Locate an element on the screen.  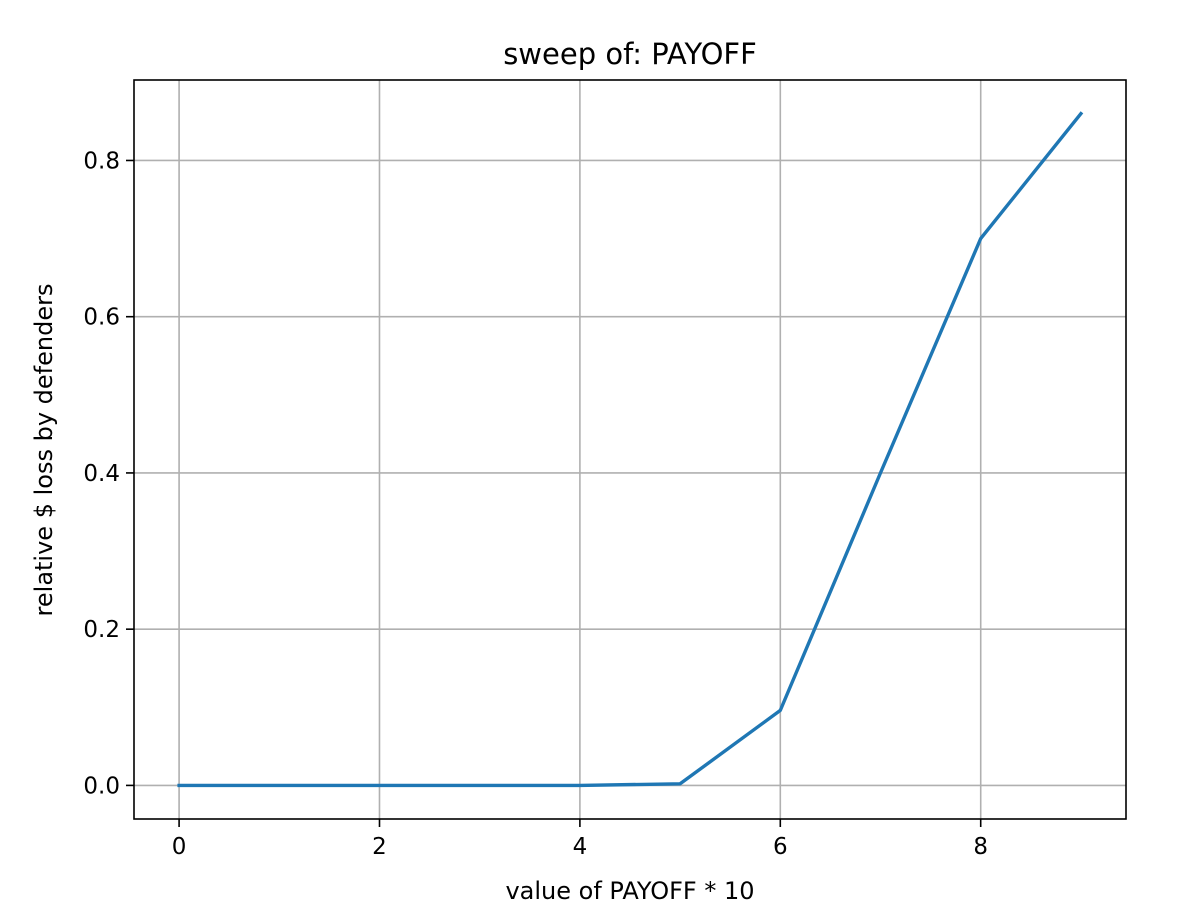
y-tick-label: 0.6 is located at coordinates (101, 318).